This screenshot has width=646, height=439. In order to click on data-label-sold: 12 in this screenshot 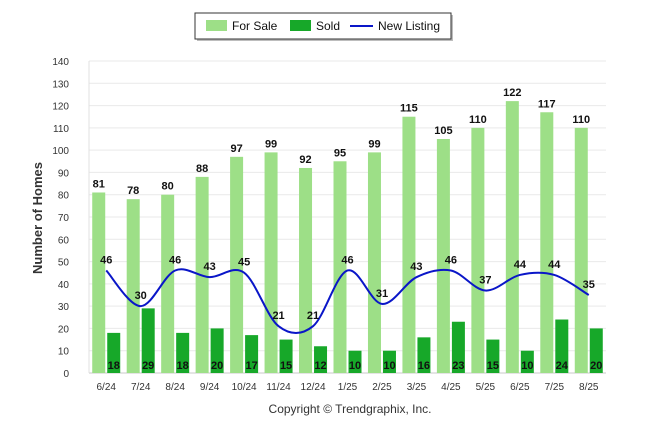, I will do `click(320, 366)`.